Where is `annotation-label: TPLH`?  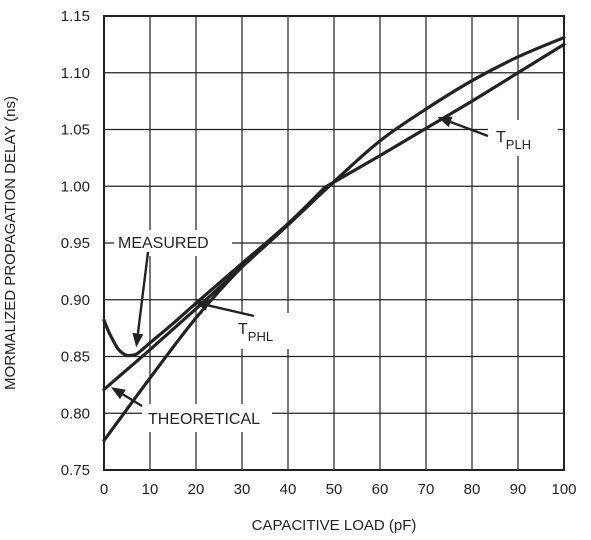 annotation-label: TPLH is located at coordinates (513, 140).